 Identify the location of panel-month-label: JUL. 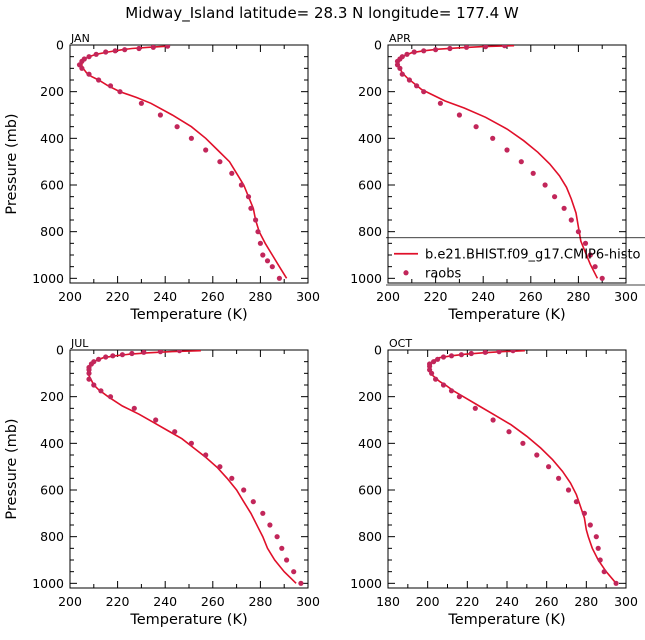
(79, 343).